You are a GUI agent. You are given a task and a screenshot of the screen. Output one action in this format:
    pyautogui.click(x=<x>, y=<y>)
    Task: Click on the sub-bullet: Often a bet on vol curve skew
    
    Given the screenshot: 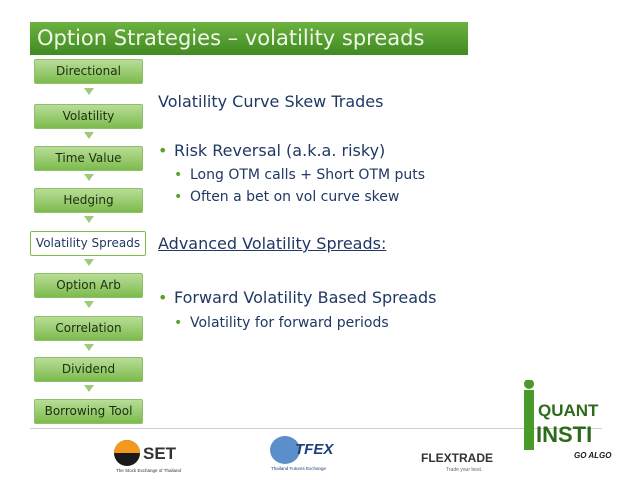 What is the action you would take?
    pyautogui.click(x=285, y=197)
    